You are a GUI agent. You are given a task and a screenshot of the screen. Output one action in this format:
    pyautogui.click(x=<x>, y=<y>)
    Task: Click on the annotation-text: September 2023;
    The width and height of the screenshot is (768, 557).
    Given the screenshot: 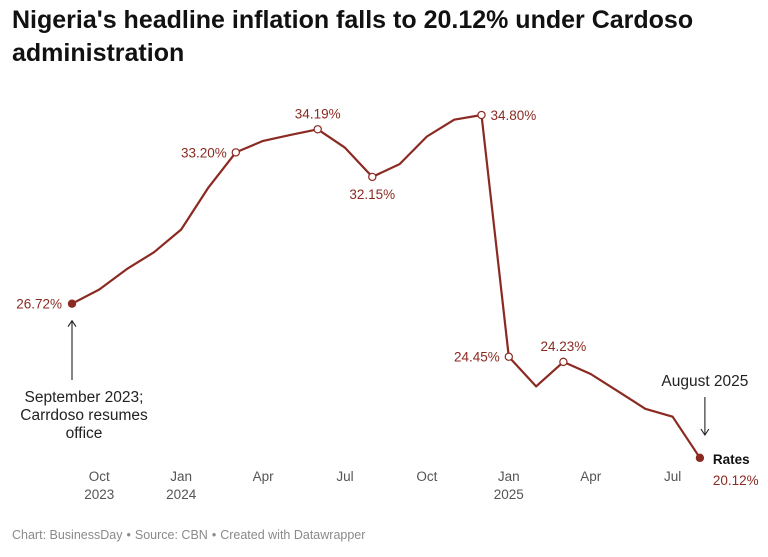 What is the action you would take?
    pyautogui.click(x=84, y=397)
    